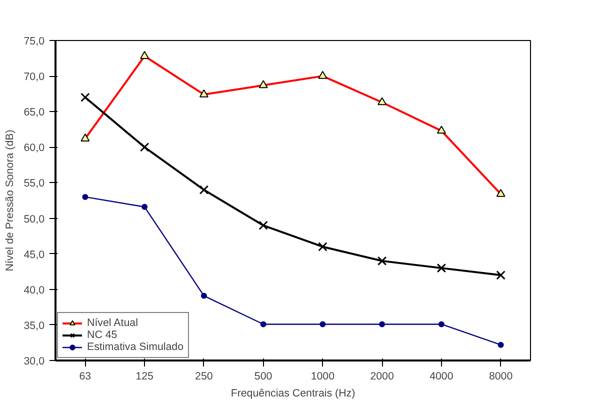 Image resolution: width=606 pixels, height=408 pixels. What do you see at coordinates (34, 290) in the screenshot?
I see `y-tick-label: 40,0` at bounding box center [34, 290].